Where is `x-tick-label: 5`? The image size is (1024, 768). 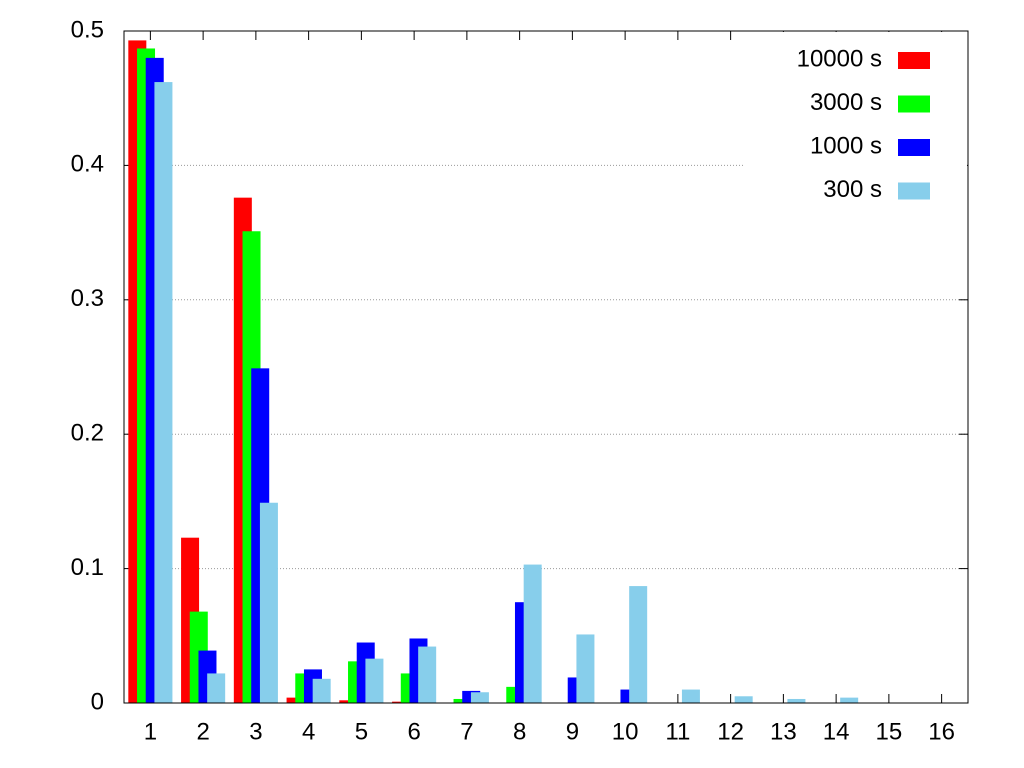
x-tick-label: 5 is located at coordinates (361, 731).